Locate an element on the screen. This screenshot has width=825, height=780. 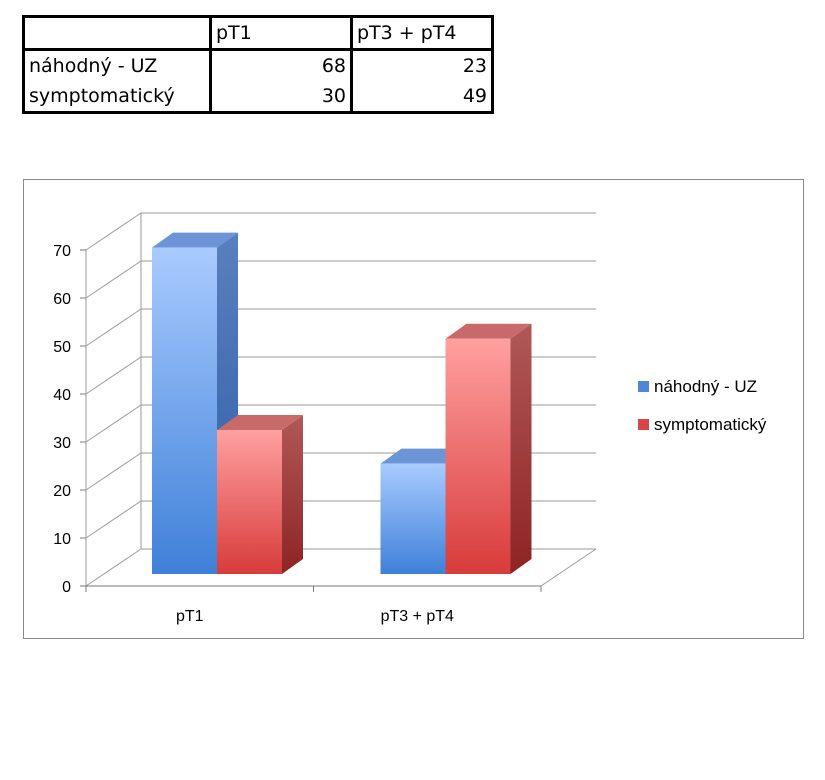
table-row: symptomatický 30 49 is located at coordinates (258, 97).